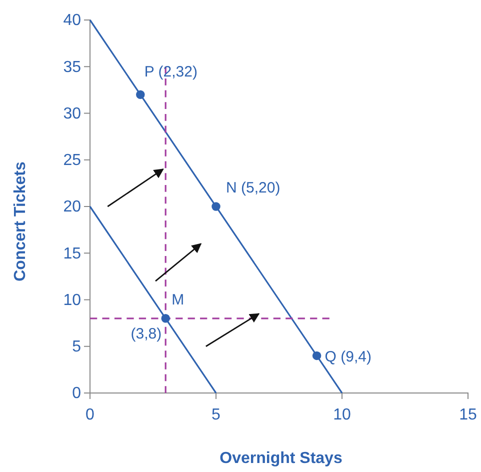 This screenshot has height=472, width=481. Describe the element at coordinates (146, 333) in the screenshot. I see `annotation: (3,8)` at that location.